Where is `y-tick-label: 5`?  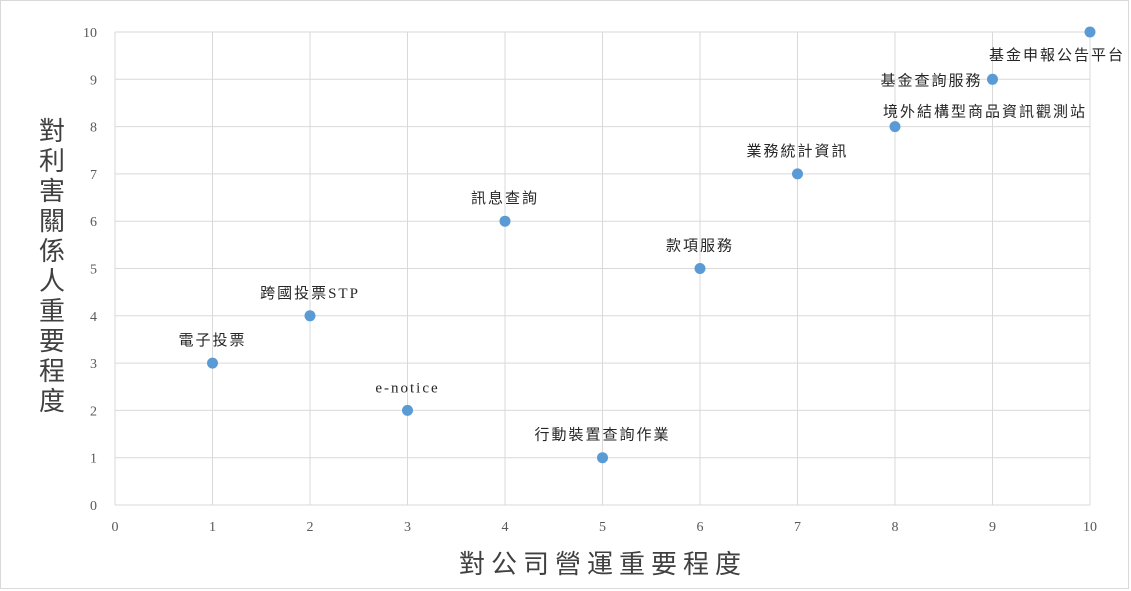
y-tick-label: 5 is located at coordinates (93, 270).